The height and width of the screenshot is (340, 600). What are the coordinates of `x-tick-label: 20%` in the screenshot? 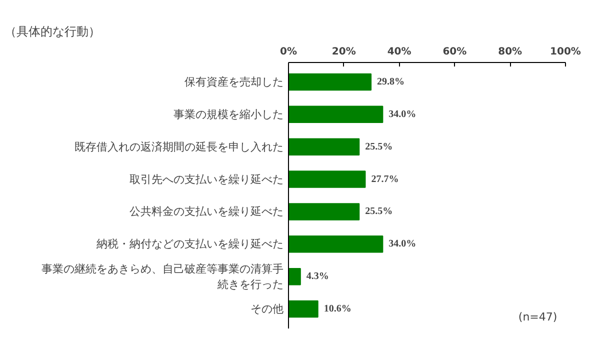 It's located at (344, 52).